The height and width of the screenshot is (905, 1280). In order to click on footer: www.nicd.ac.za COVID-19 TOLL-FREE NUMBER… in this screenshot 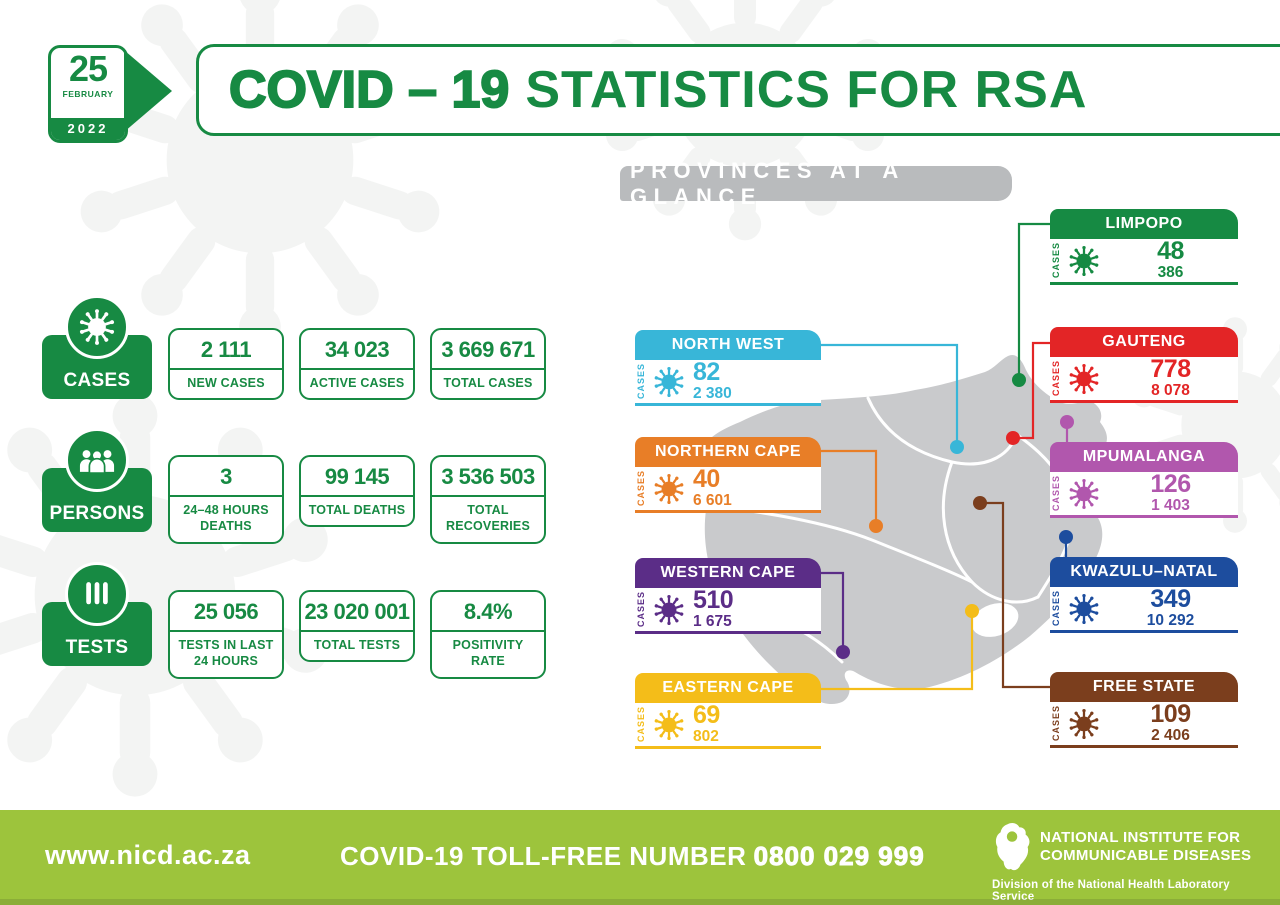, I will do `click(640, 857)`.